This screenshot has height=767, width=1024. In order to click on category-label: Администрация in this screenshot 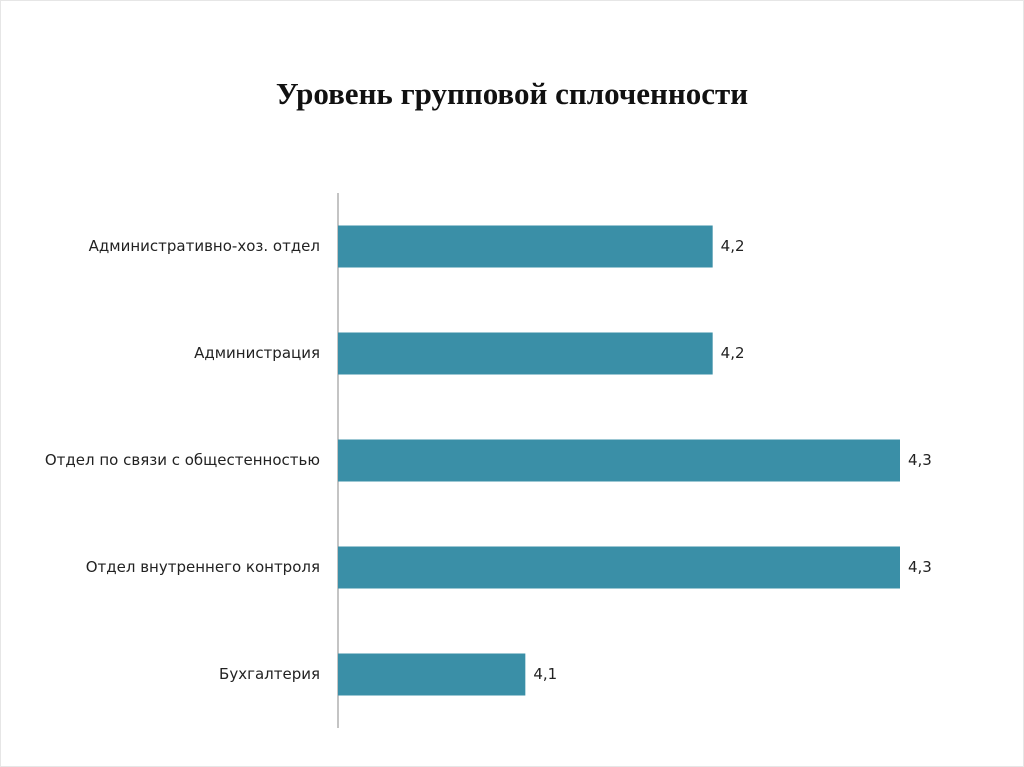, I will do `click(257, 353)`.